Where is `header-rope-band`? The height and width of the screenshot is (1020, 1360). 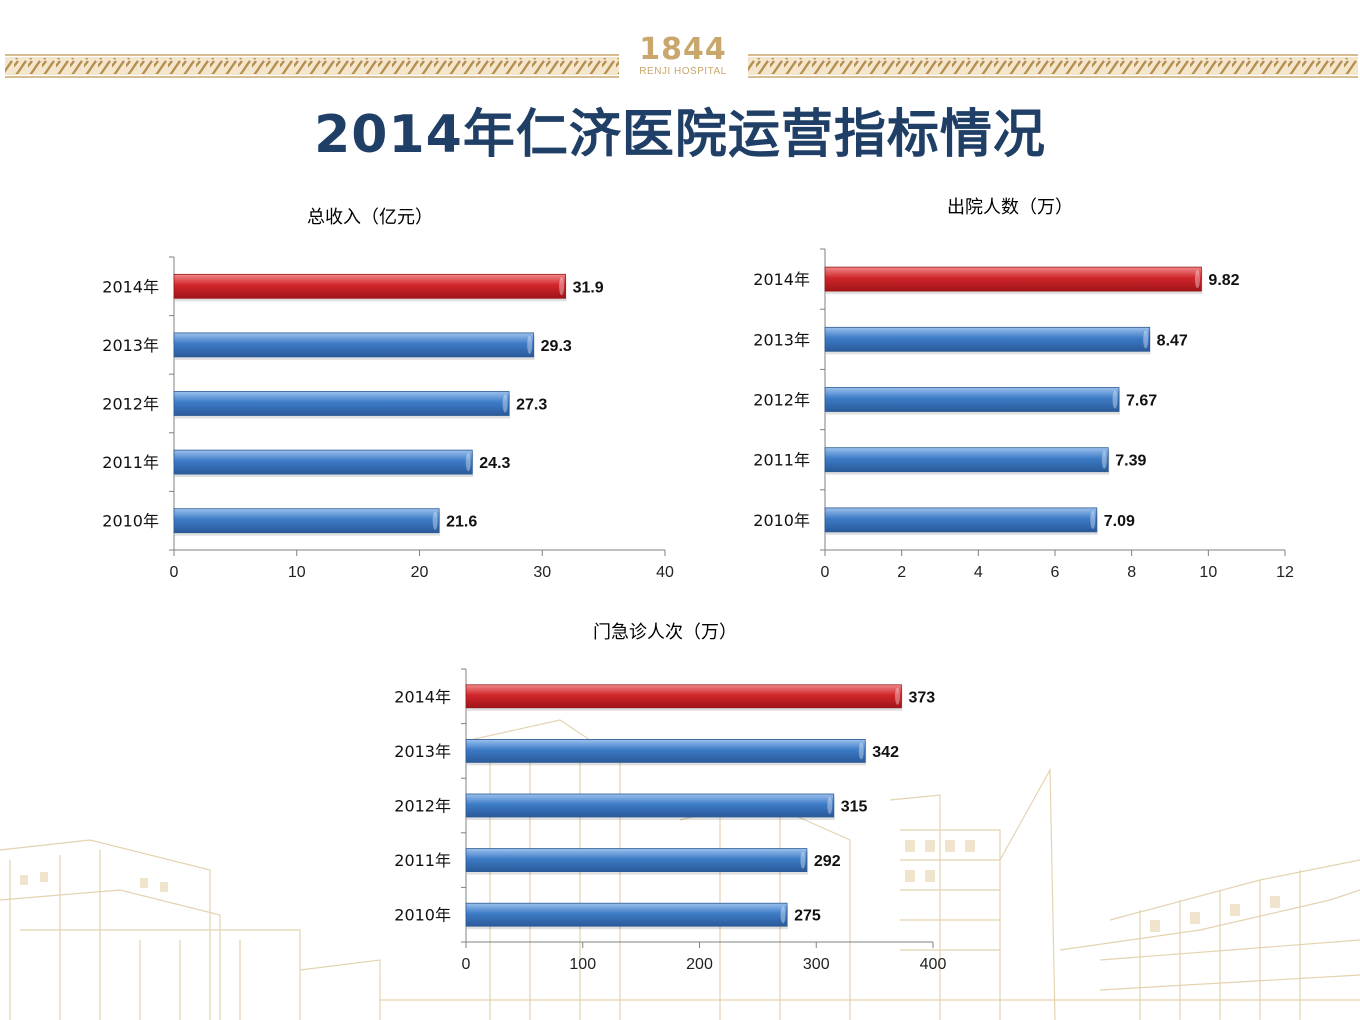 header-rope-band is located at coordinates (681, 66).